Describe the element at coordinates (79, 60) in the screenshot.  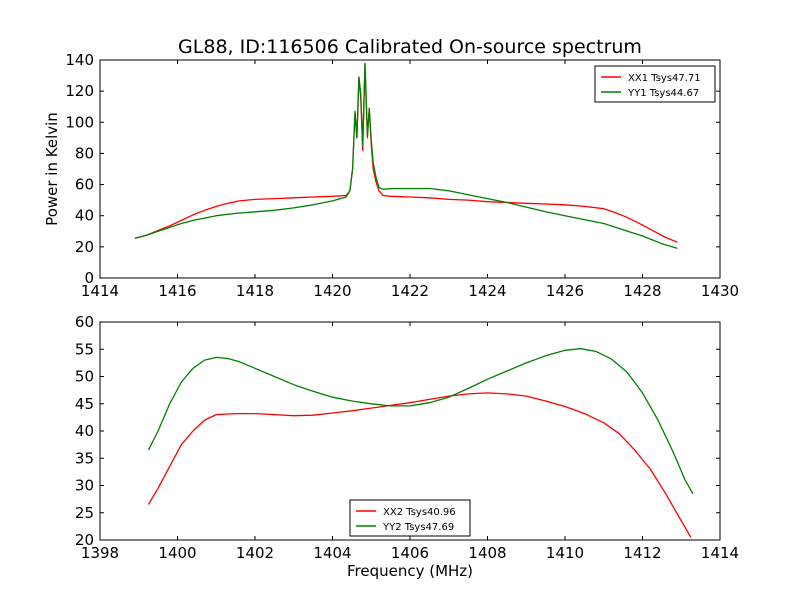
I see `y-tick-label: 140` at that location.